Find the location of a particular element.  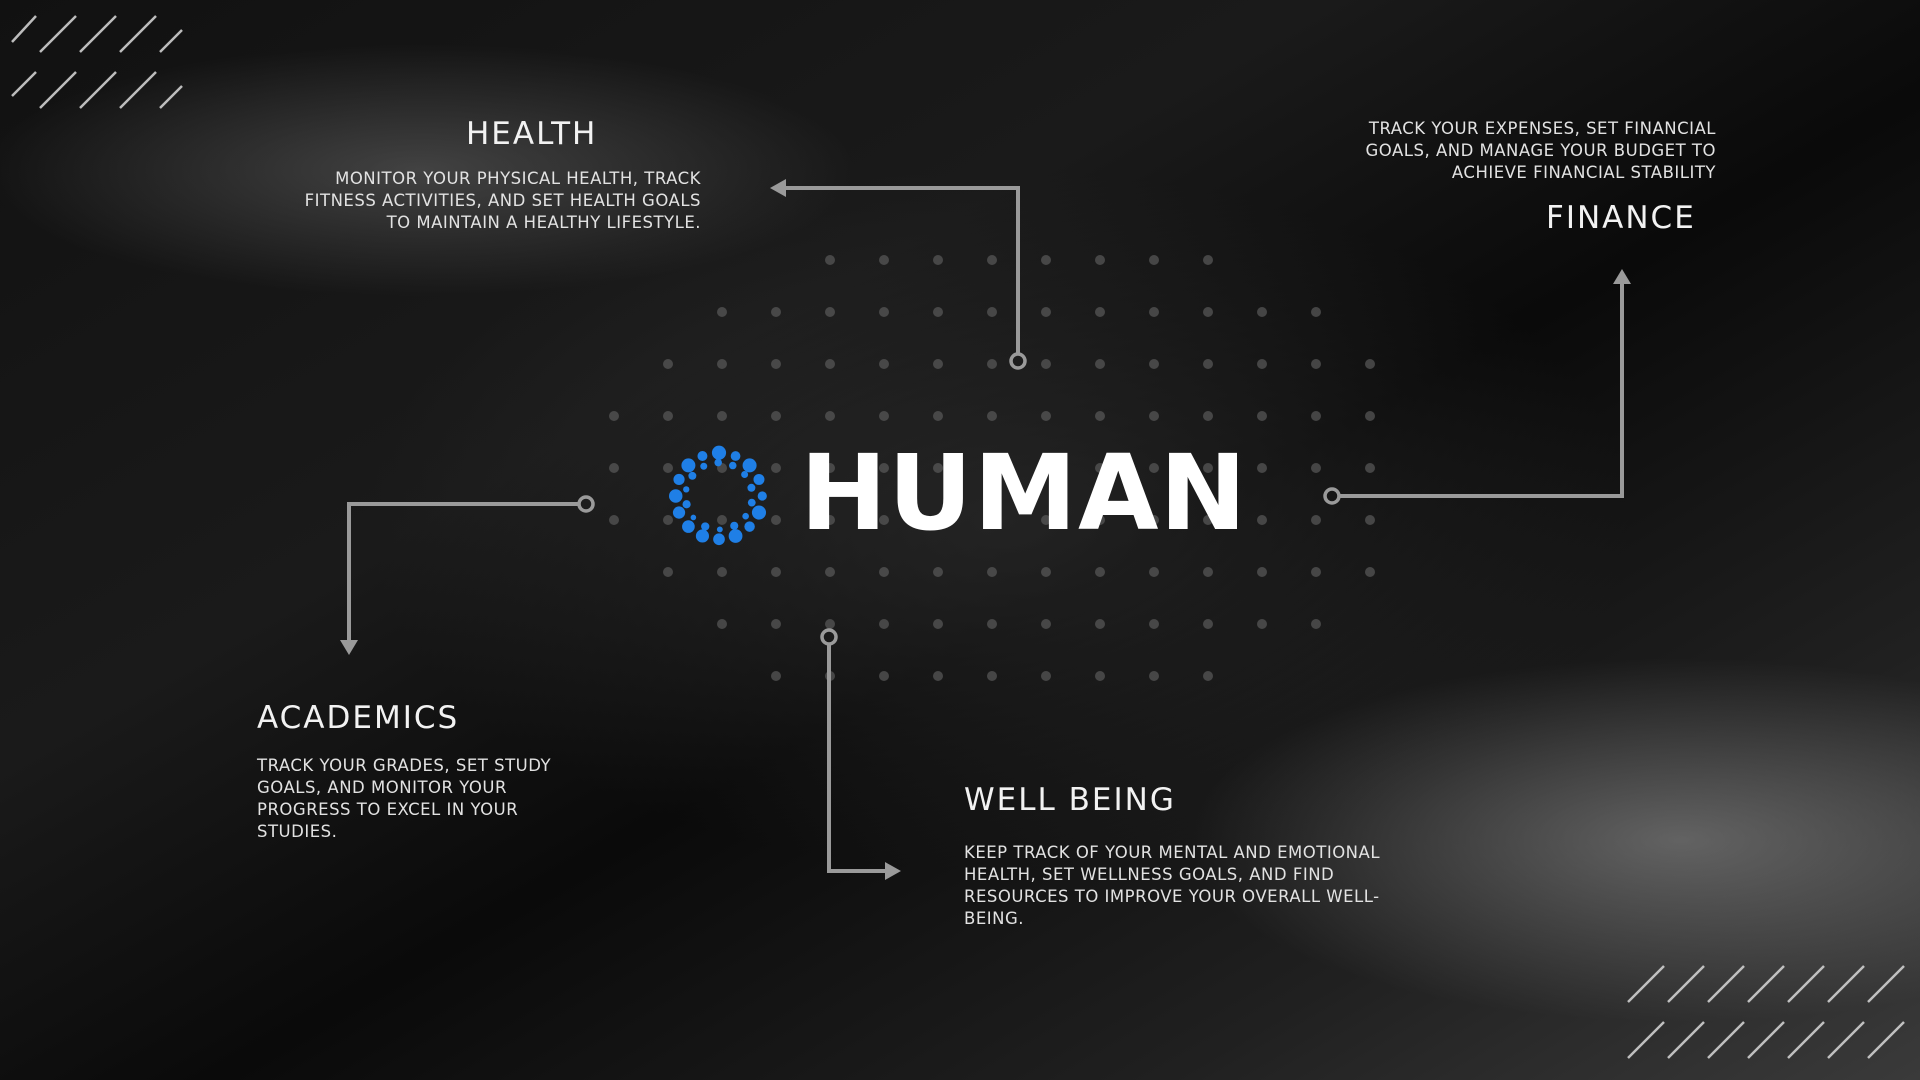

connector-finance is located at coordinates (1477, 387).